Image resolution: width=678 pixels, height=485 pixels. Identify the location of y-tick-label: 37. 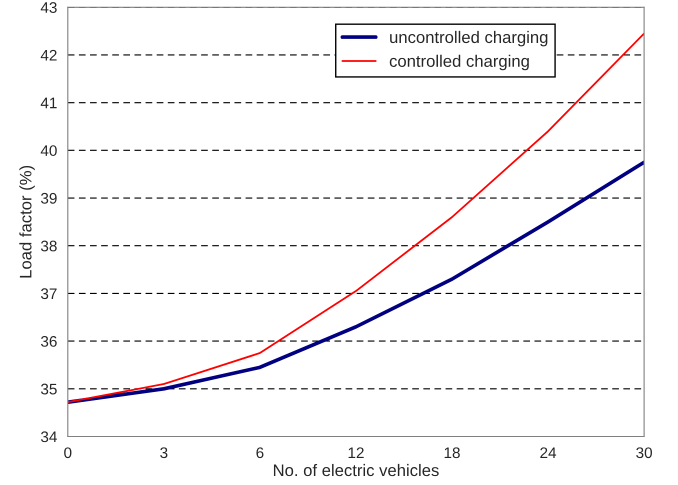
(48, 294).